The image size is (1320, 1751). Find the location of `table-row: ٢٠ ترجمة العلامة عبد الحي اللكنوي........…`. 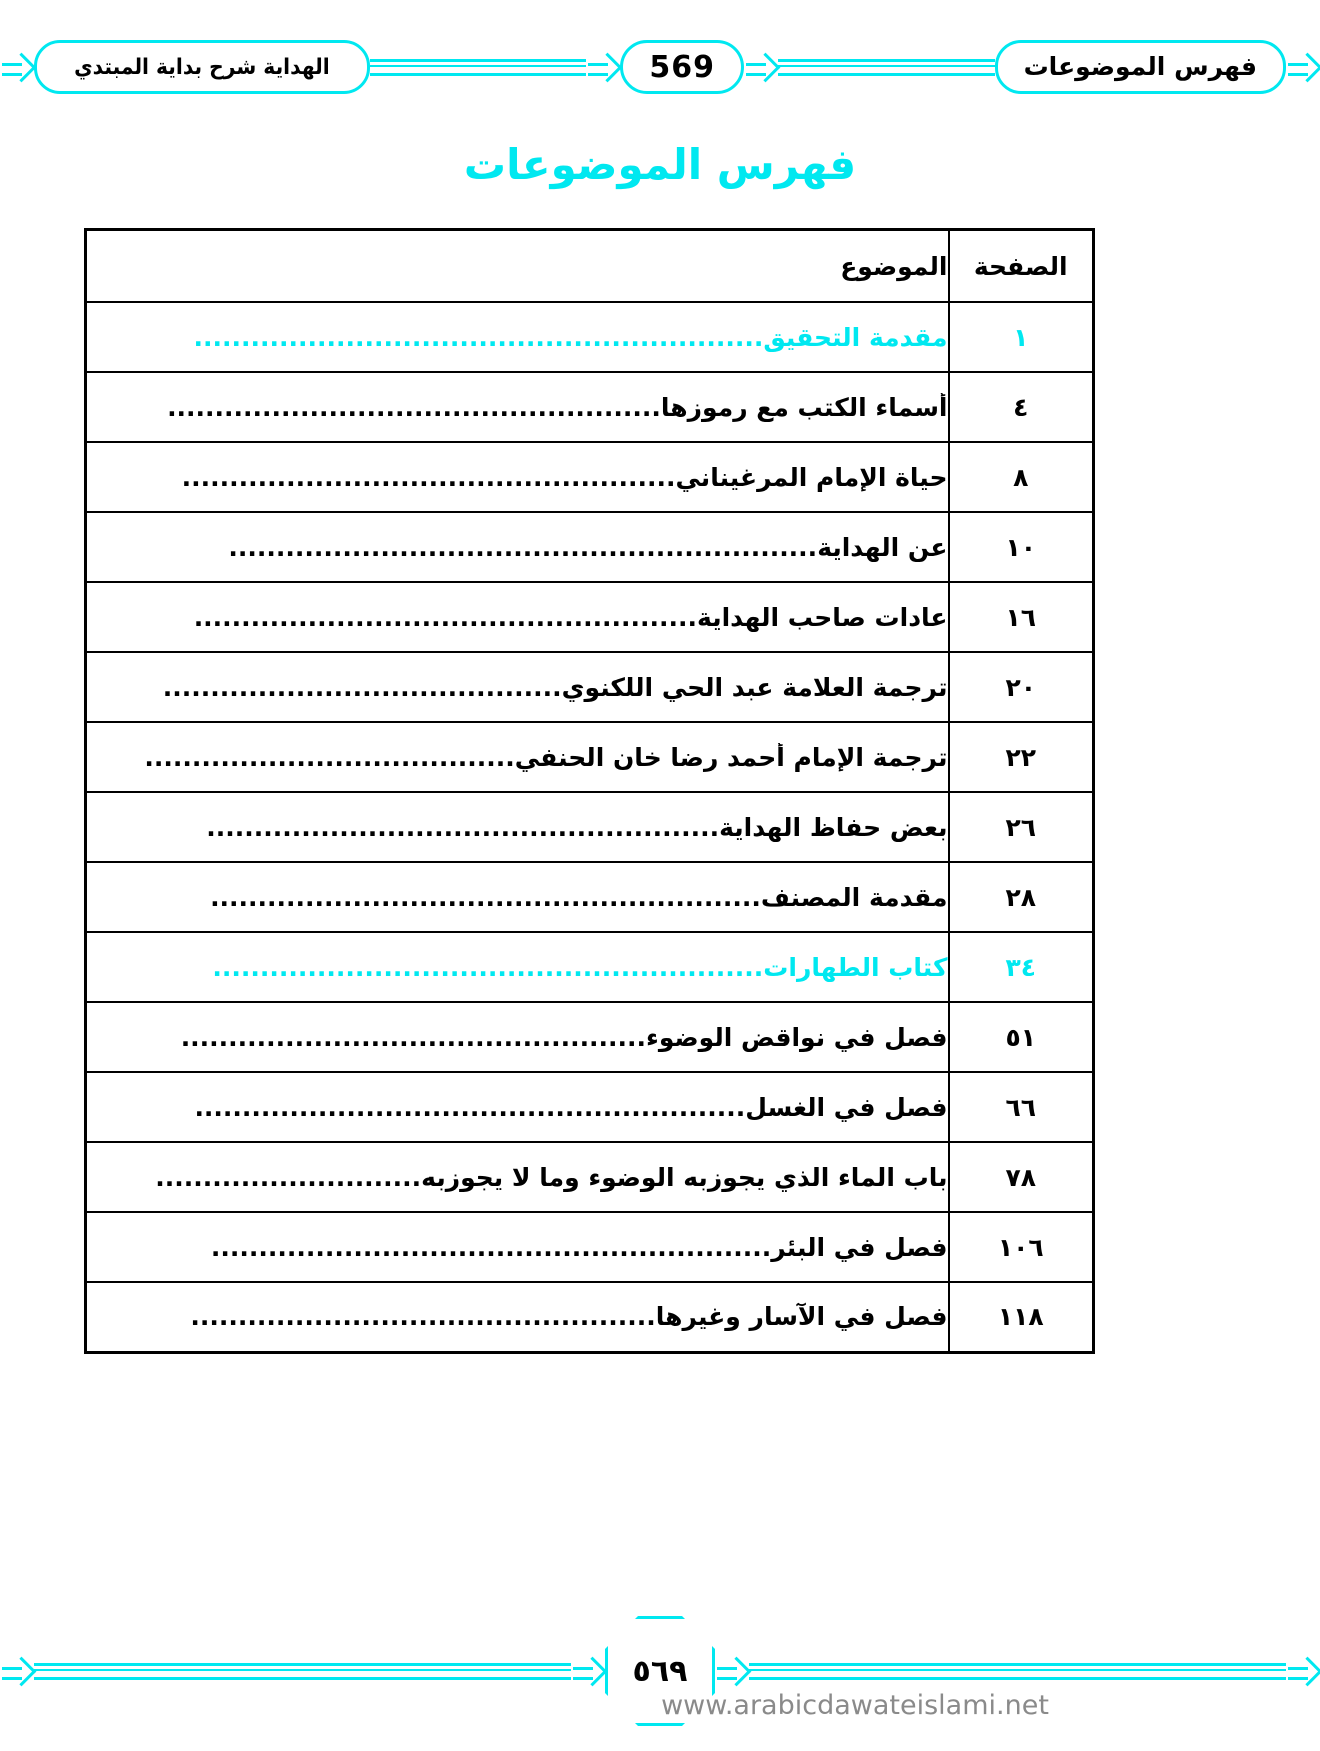

table-row: ٢٠ ترجمة العلامة عبد الحي اللكنوي........… is located at coordinates (589, 687).